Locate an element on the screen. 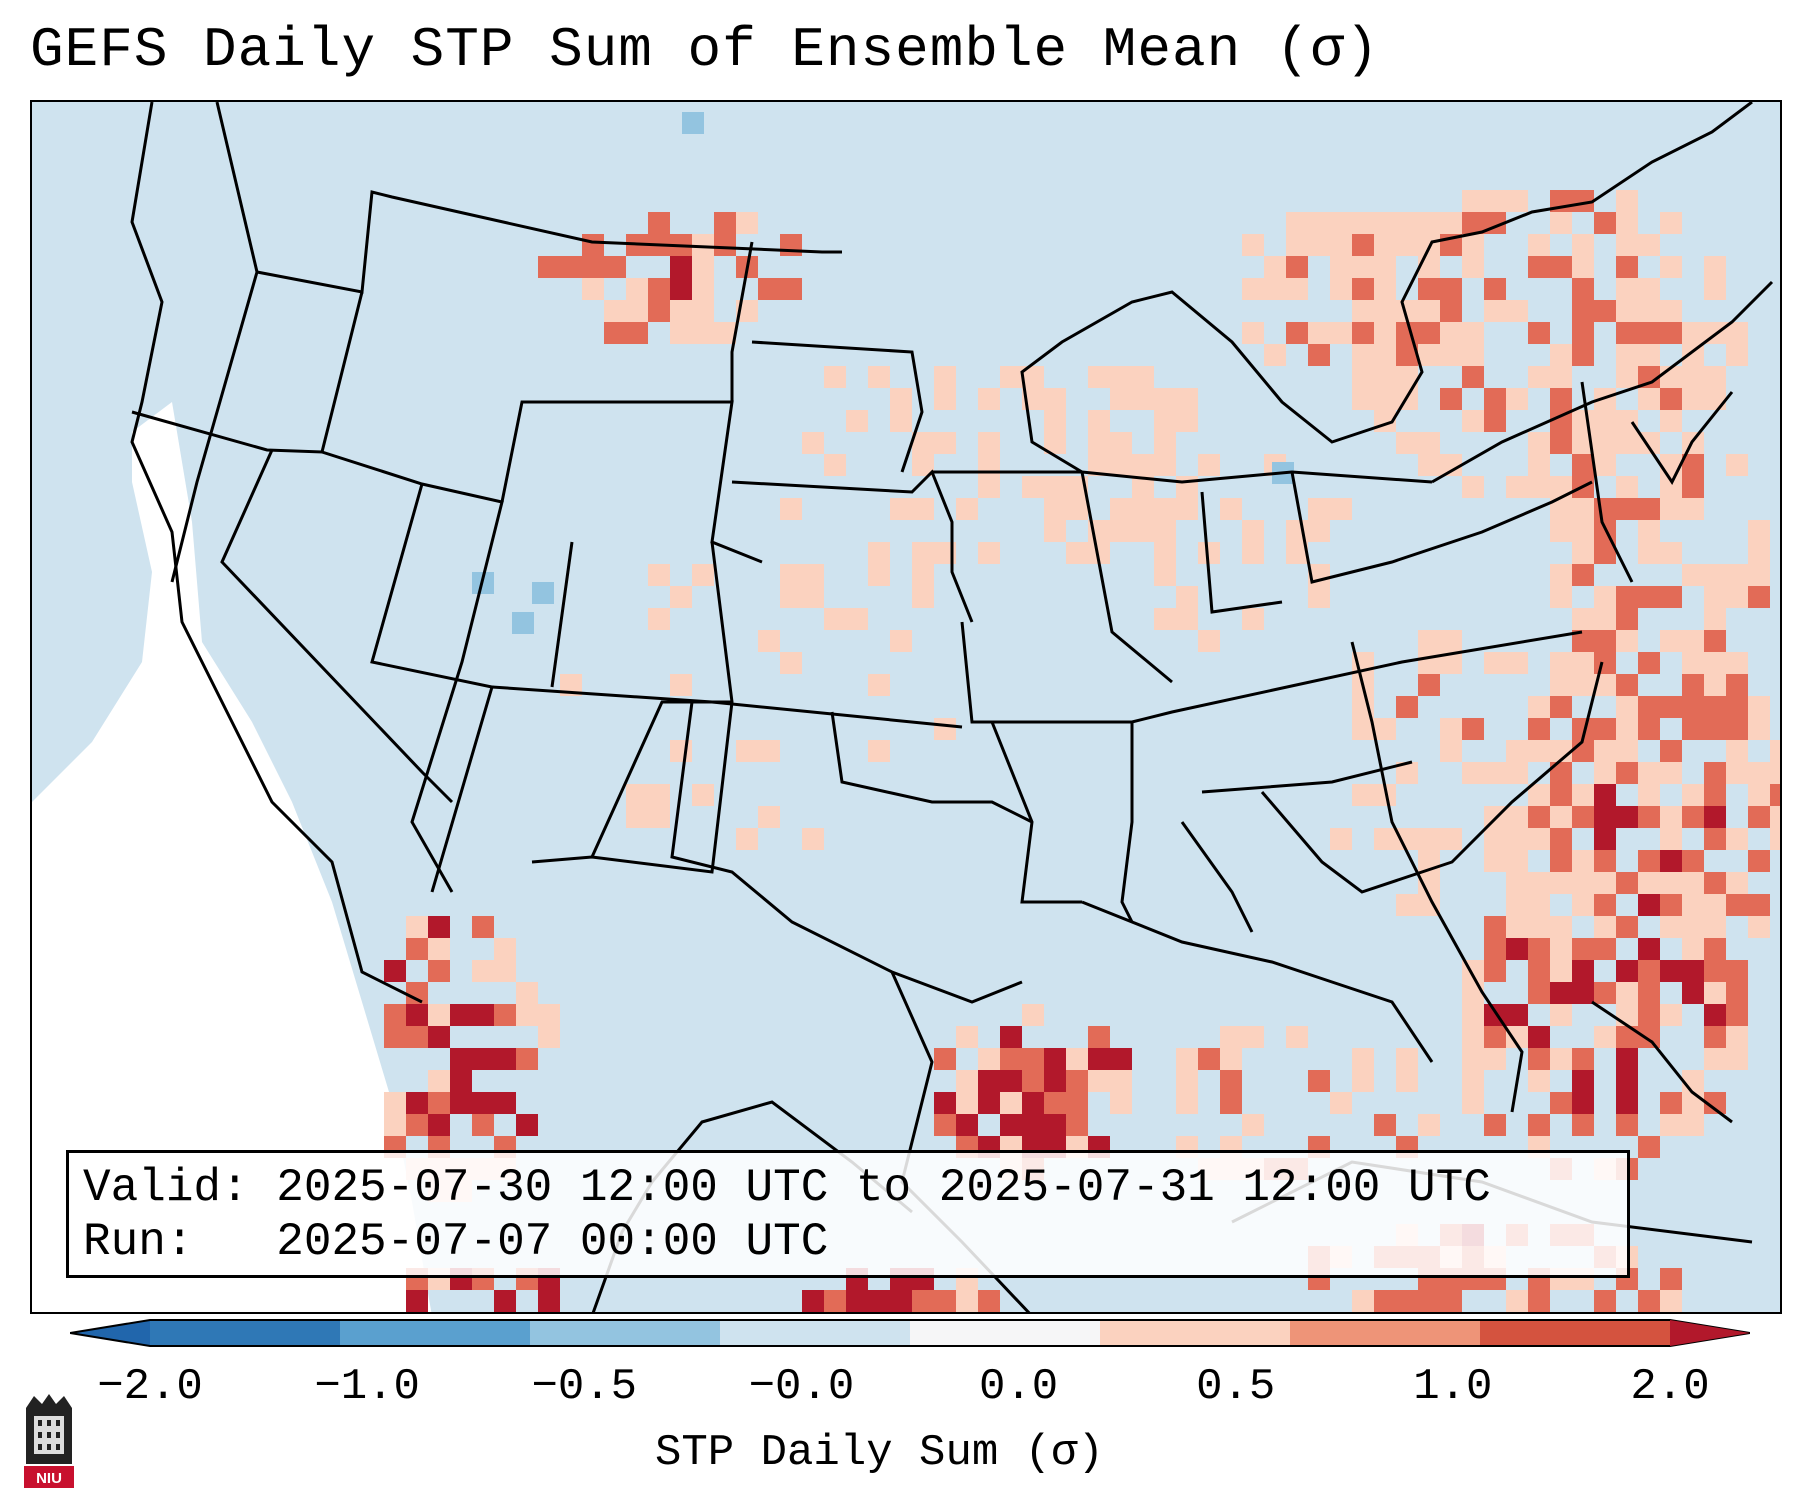 Image resolution: width=1803 pixels, height=1506 pixels. colorbar-extend-high is located at coordinates (1710, 1333).